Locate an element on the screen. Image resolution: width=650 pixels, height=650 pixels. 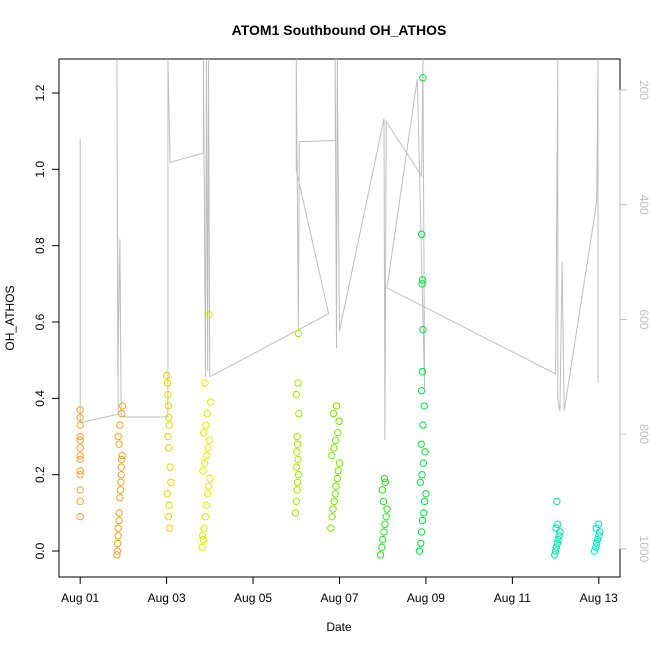
x-tick-label: Aug 13 is located at coordinates (599, 598).